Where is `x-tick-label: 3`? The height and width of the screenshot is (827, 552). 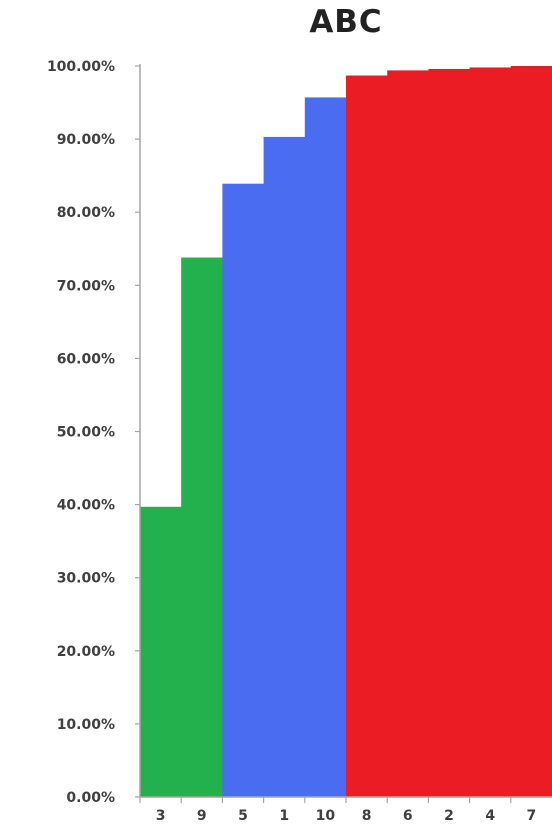 x-tick-label: 3 is located at coordinates (161, 816).